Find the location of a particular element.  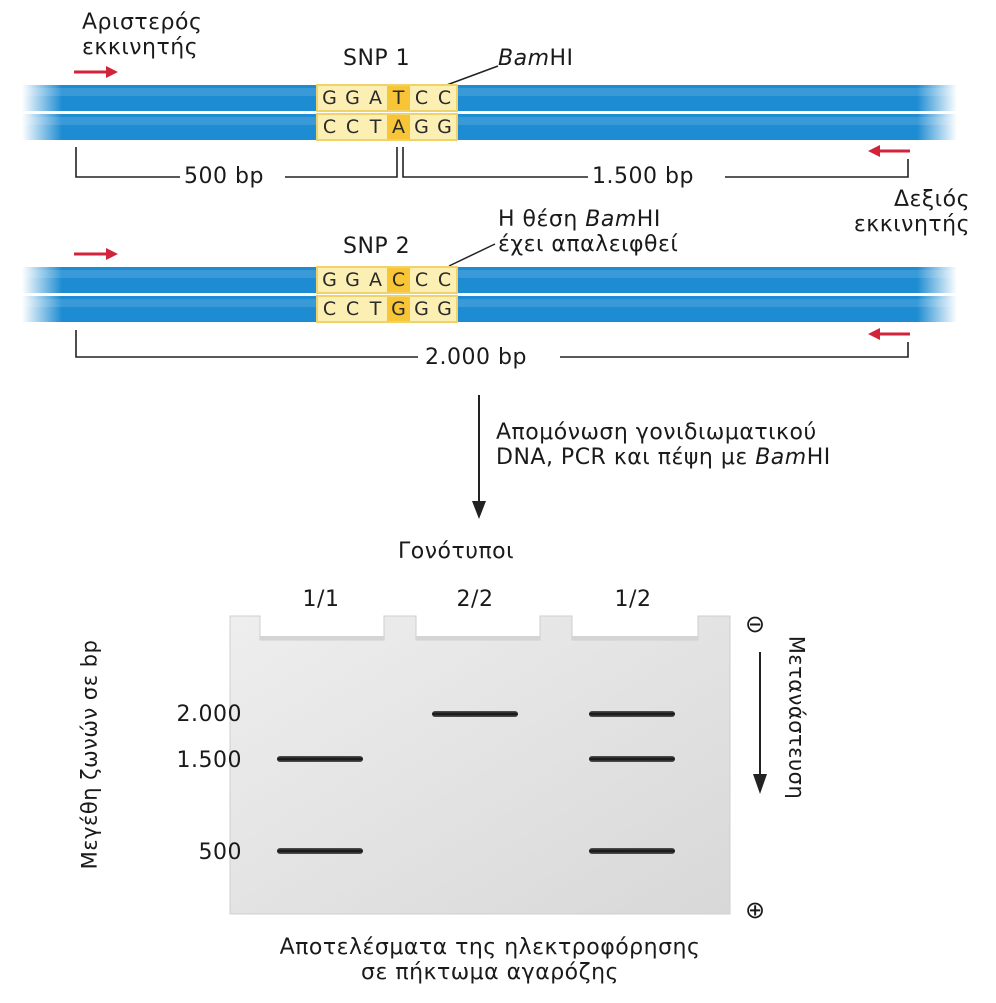

negative-electrode-icon: ⊖ is located at coordinates (755, 624).